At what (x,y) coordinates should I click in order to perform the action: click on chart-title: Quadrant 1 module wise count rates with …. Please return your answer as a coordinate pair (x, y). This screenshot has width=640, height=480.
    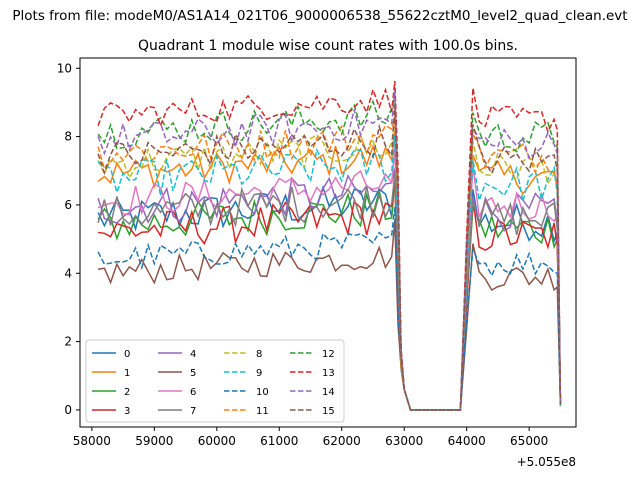
    Looking at the image, I should click on (328, 46).